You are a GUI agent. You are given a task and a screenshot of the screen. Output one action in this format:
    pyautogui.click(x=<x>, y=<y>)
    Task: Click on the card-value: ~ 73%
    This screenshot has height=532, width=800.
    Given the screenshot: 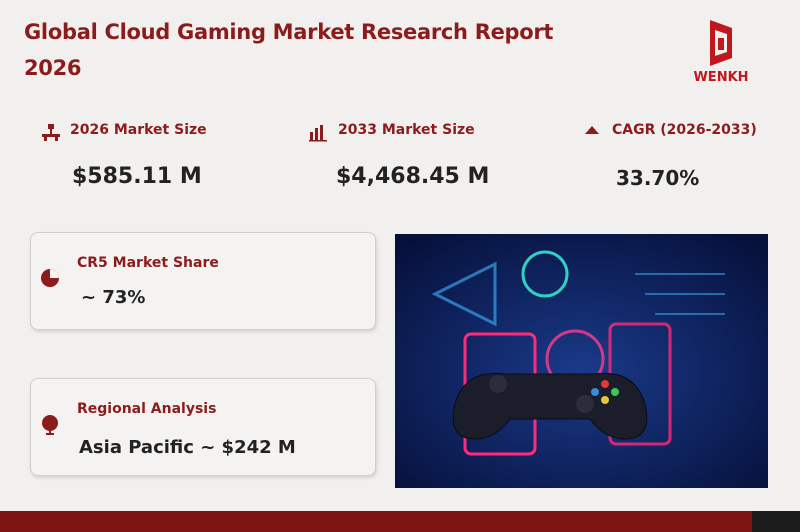 What is the action you would take?
    pyautogui.click(x=113, y=297)
    